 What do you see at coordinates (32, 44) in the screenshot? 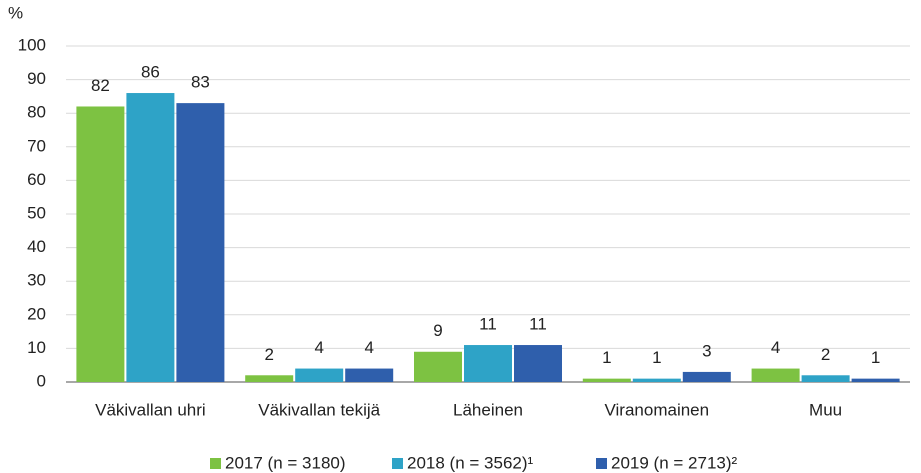
I see `y-tick-label: 100` at bounding box center [32, 44].